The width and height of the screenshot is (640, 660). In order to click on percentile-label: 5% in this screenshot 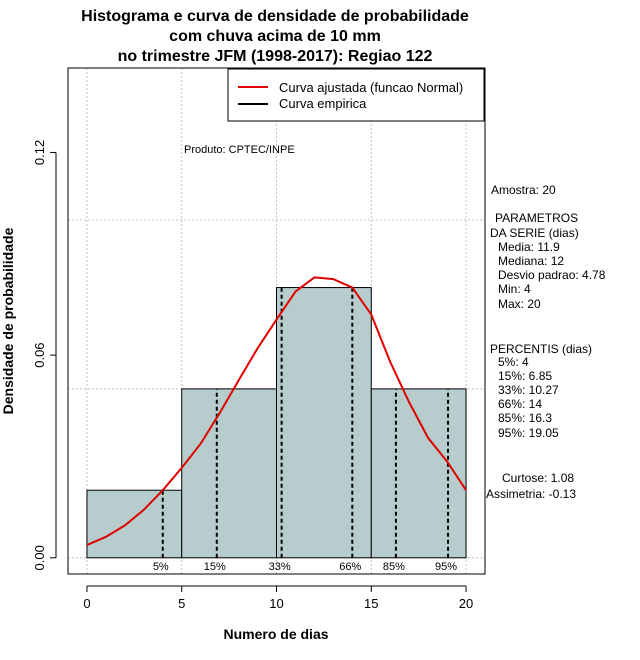, I will do `click(161, 567)`.